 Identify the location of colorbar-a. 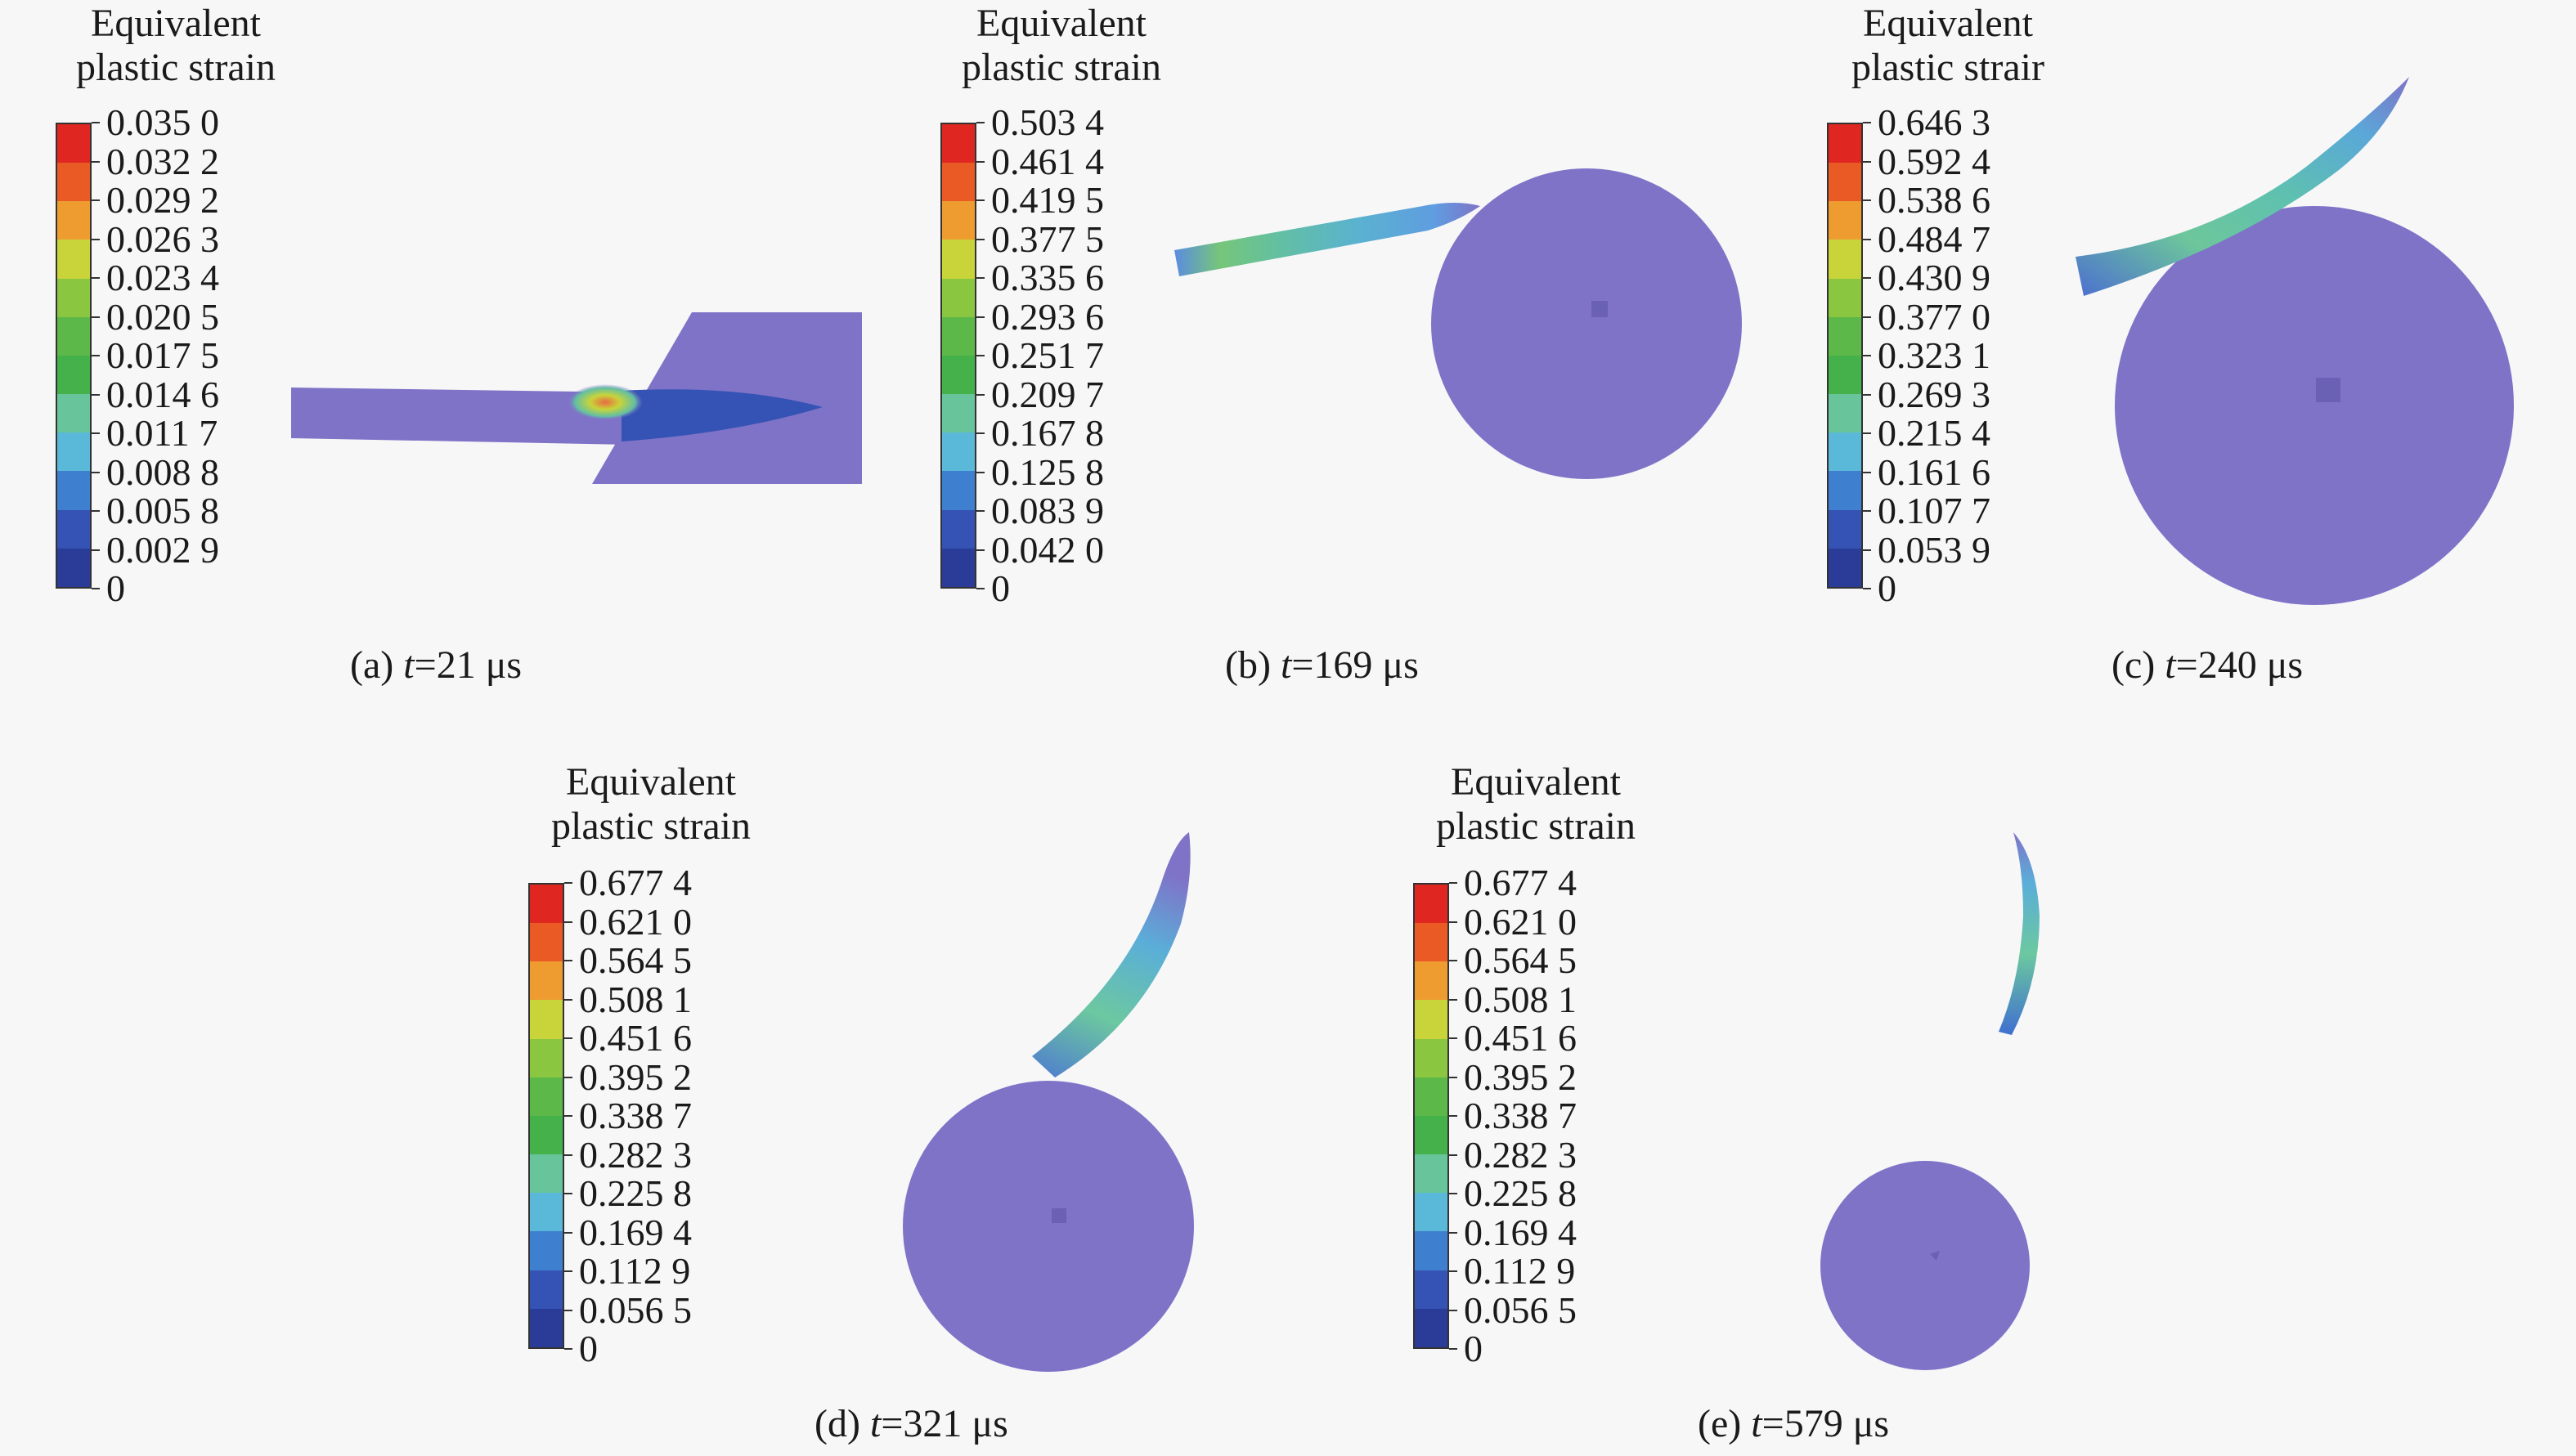
(74, 356).